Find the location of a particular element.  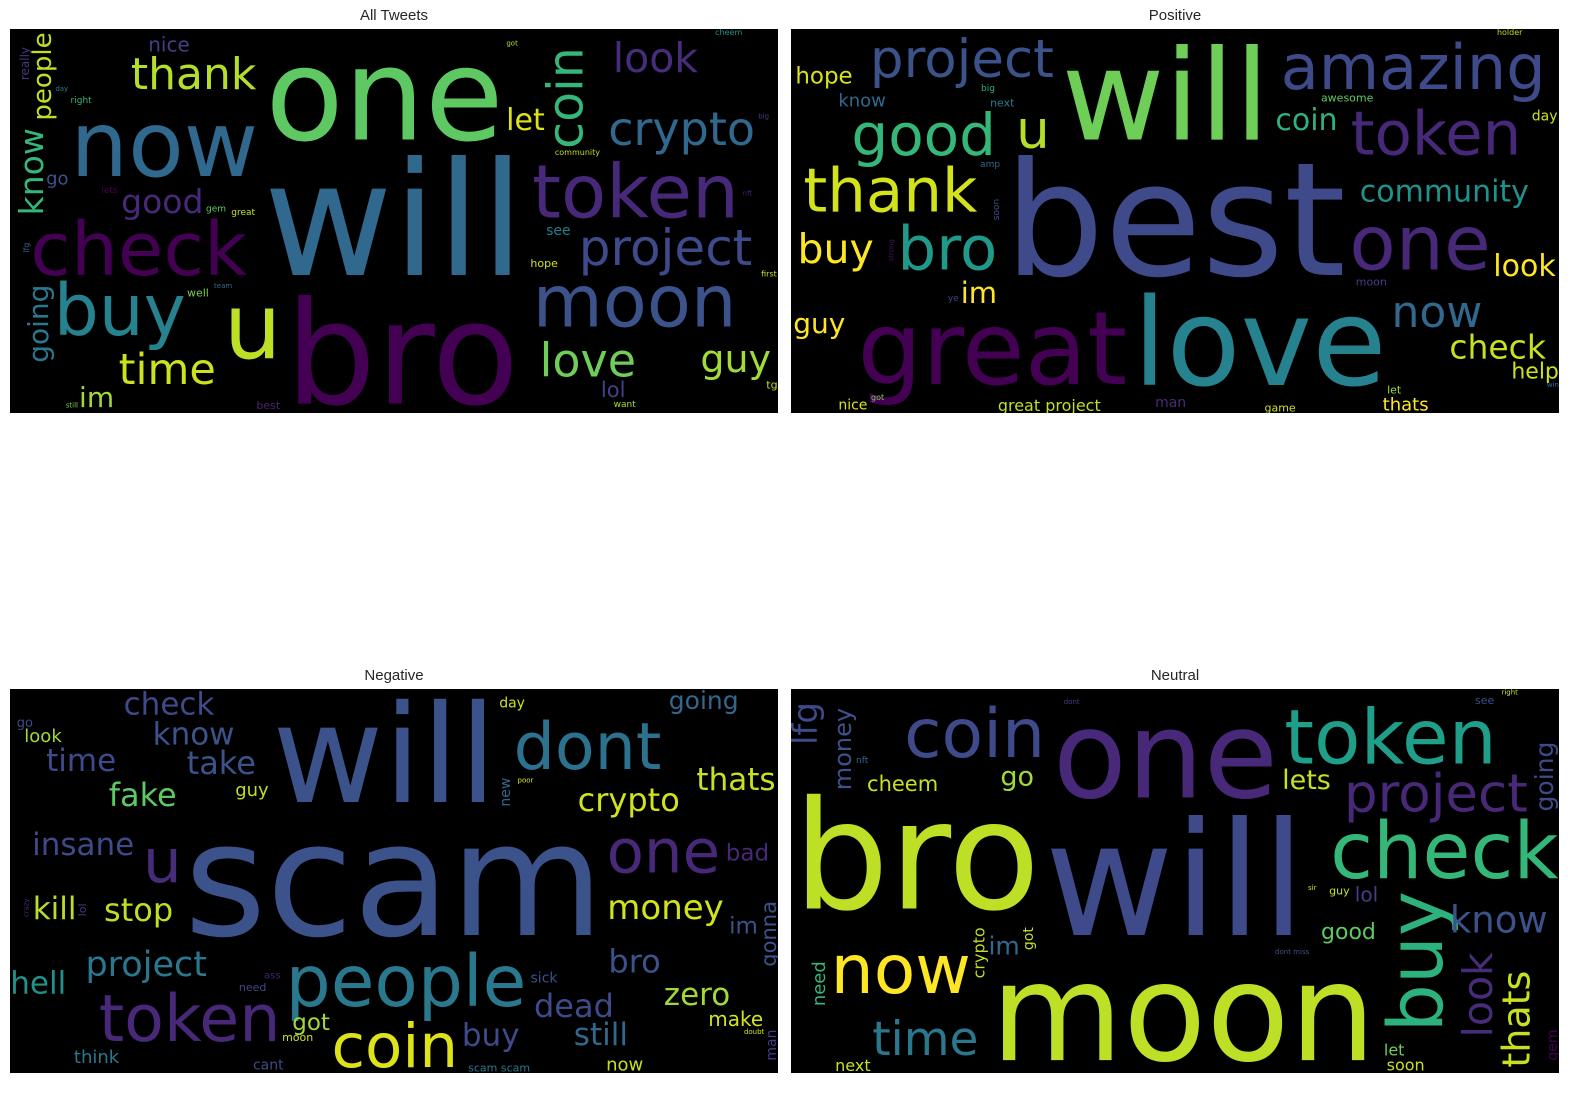

word: bad is located at coordinates (747, 854).